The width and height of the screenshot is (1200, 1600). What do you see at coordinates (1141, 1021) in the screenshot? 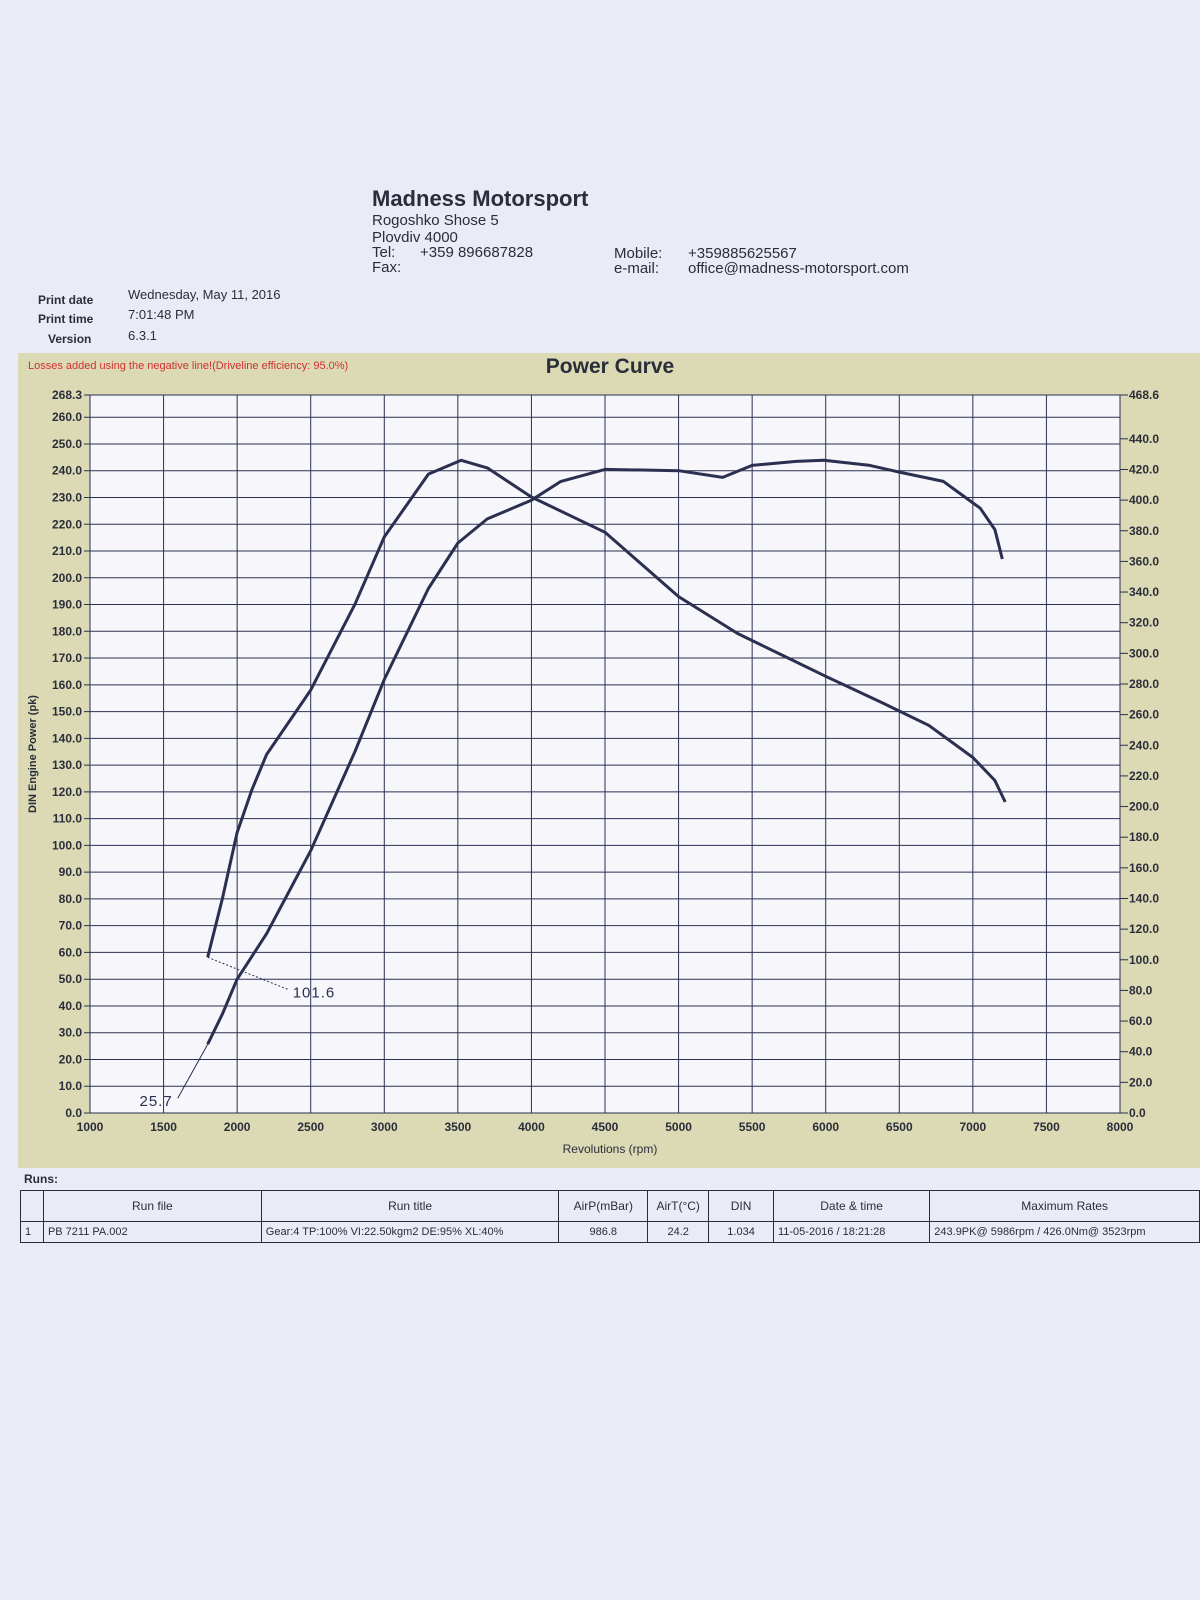
I see `y2-tick-label: 60.0` at bounding box center [1141, 1021].